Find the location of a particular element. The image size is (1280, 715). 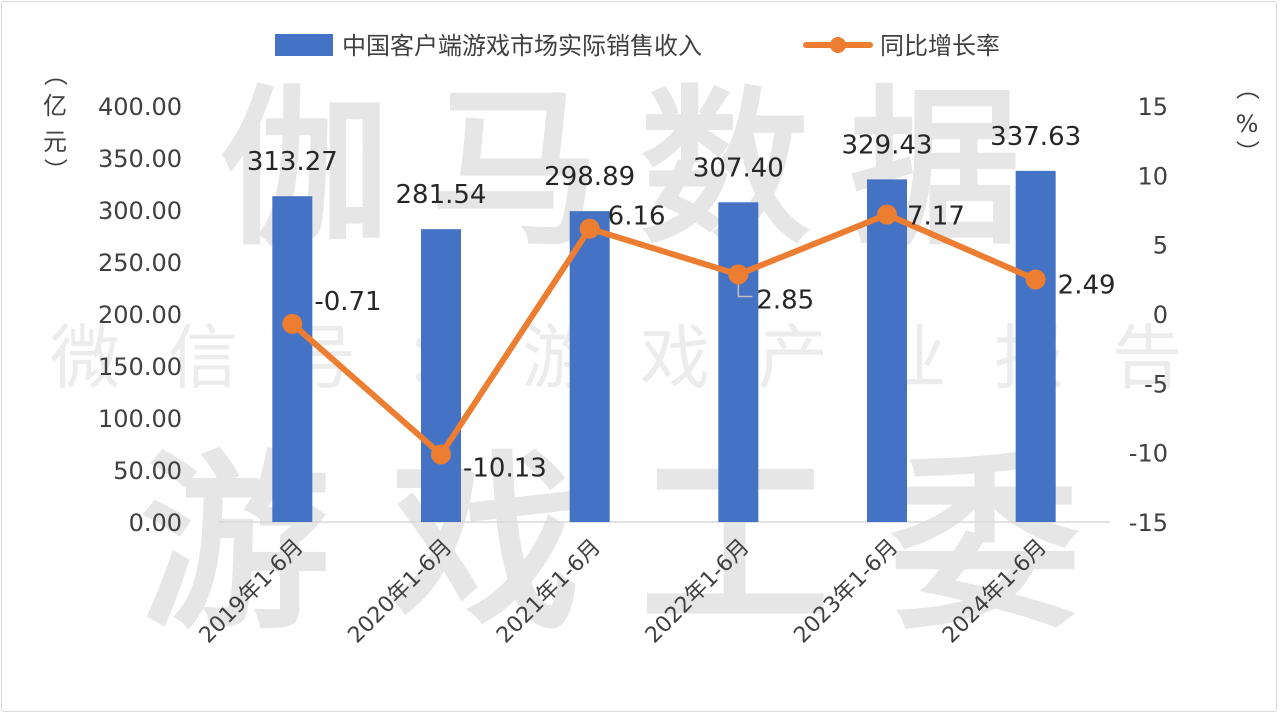

y-left-unit-char-1: 亿 is located at coordinates (55, 106).